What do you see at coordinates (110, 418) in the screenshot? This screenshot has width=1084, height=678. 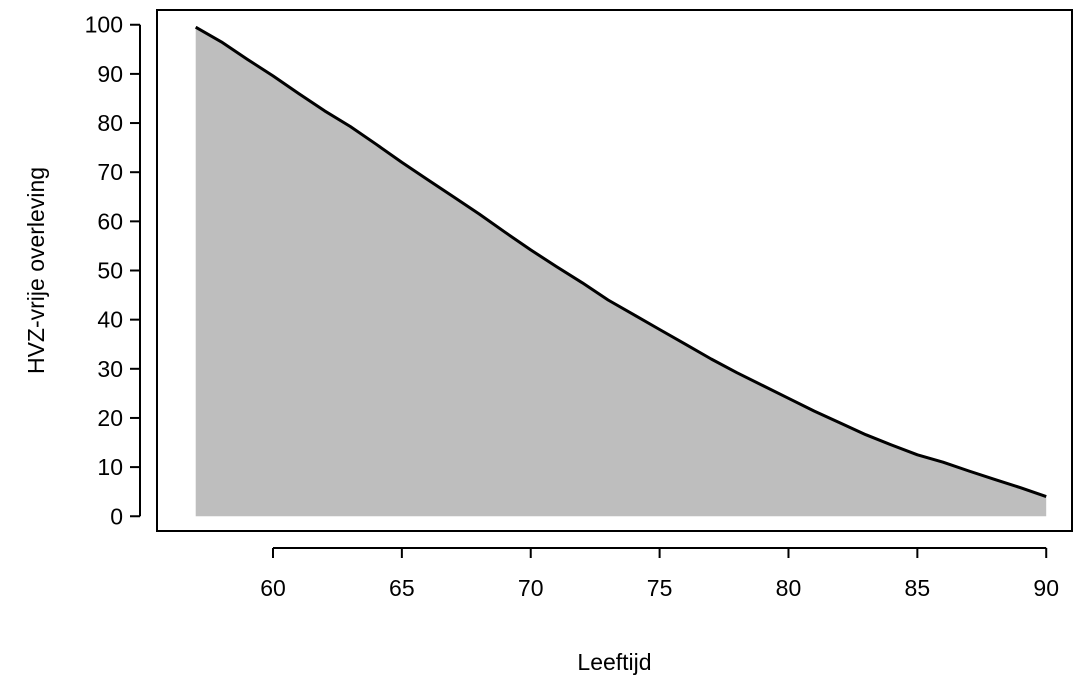 I see `y-tick-label-20: 20` at bounding box center [110, 418].